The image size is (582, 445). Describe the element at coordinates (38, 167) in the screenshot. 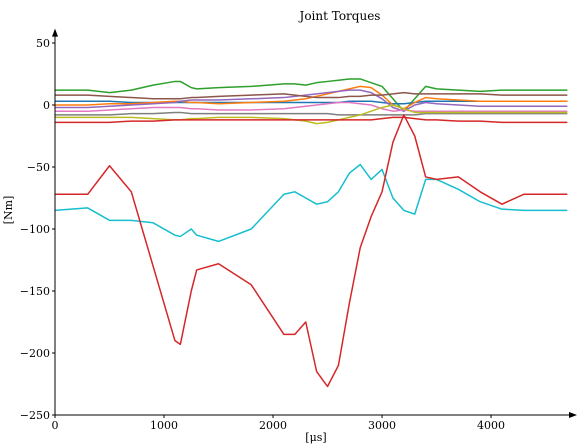

I see `y-tick-label: −50` at that location.